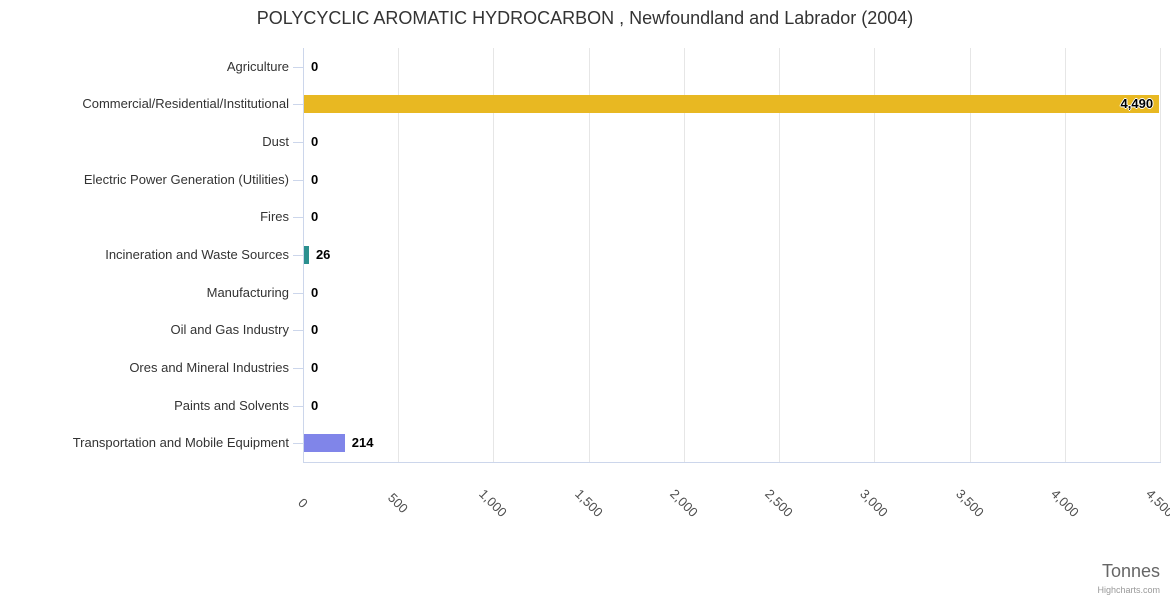  What do you see at coordinates (1156, 503) in the screenshot?
I see `x-tick-label: 4,500` at bounding box center [1156, 503].